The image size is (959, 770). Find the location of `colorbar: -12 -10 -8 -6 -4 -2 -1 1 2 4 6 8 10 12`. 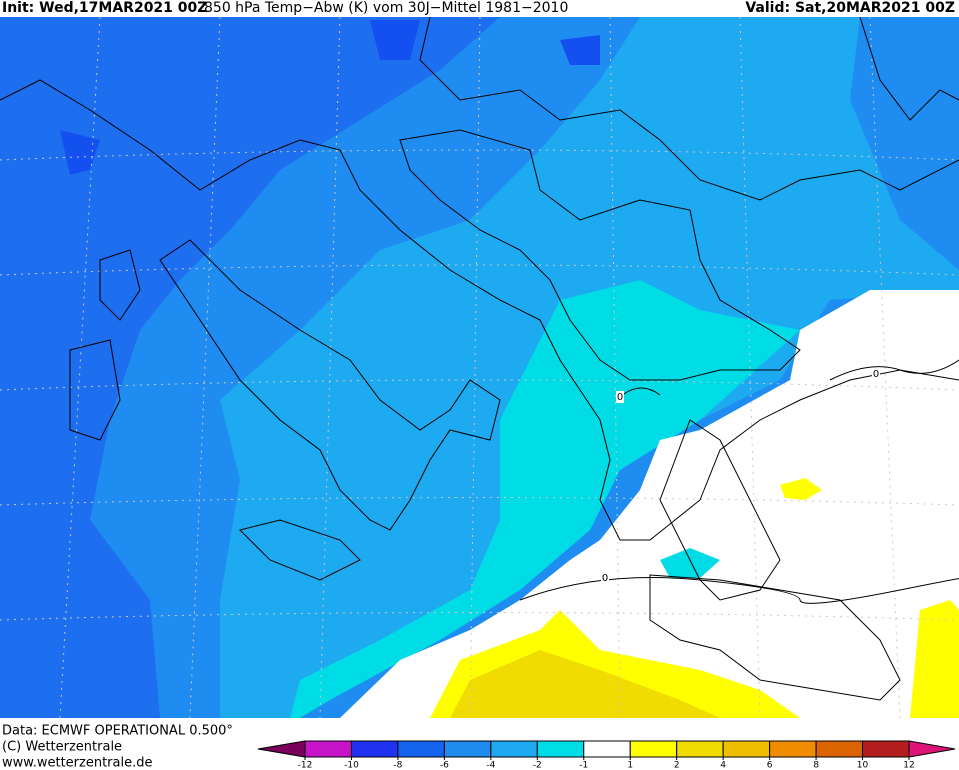

colorbar: -12 -10 -8 -6 -4 -2 -1 1 2 4 6 8 10 12 is located at coordinates (606, 755).